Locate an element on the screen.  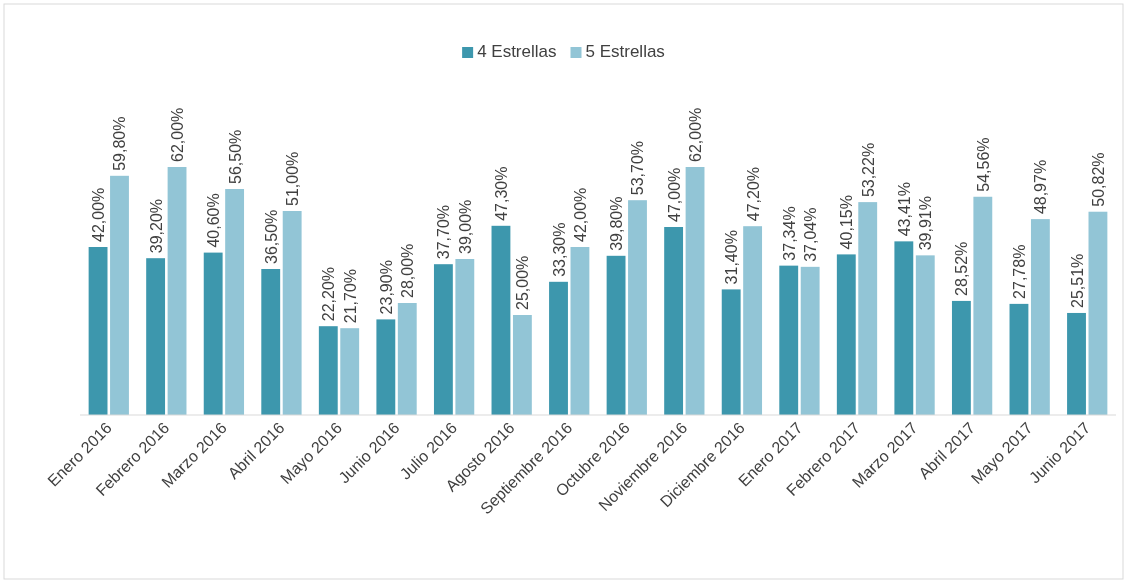
data-label: 54,56% is located at coordinates (983, 164).